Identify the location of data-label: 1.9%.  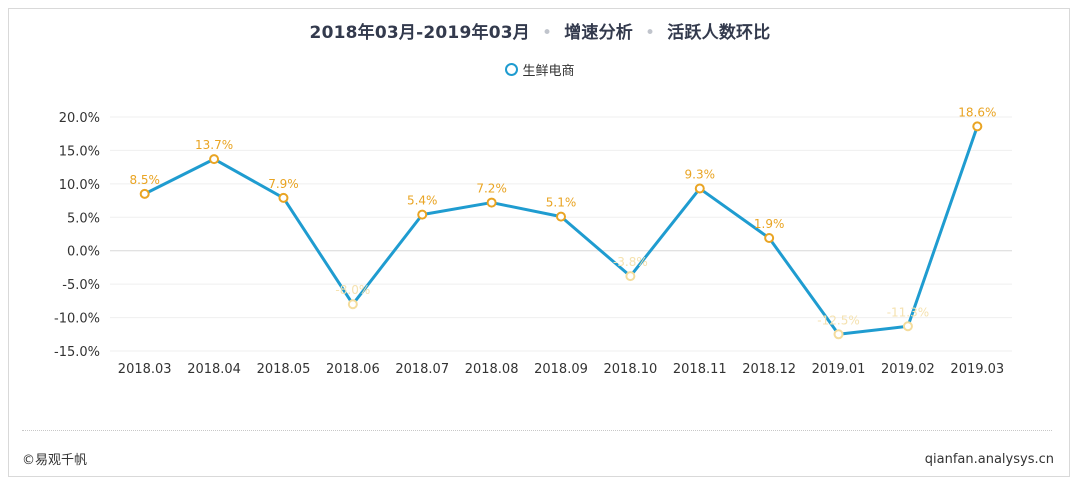
(769, 224).